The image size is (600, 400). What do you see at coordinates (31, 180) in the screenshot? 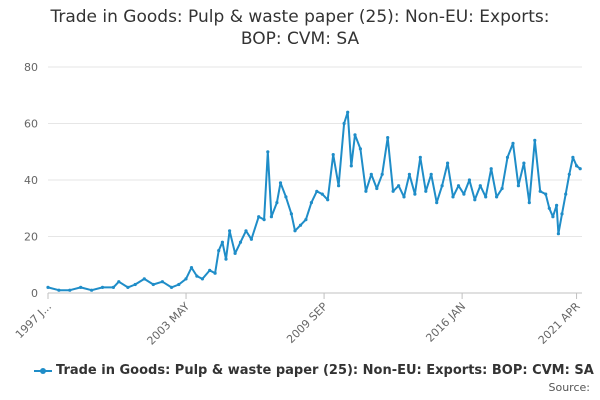
I see `y-tick-label: 40` at bounding box center [31, 180].